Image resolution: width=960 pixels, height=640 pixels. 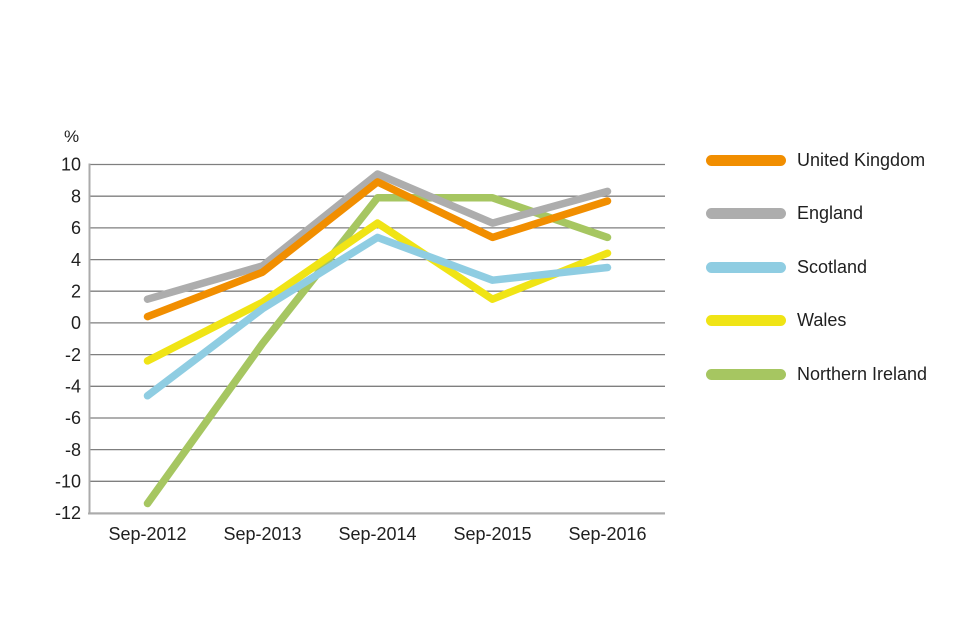 I want to click on legend-item: England, so click(x=784, y=213).